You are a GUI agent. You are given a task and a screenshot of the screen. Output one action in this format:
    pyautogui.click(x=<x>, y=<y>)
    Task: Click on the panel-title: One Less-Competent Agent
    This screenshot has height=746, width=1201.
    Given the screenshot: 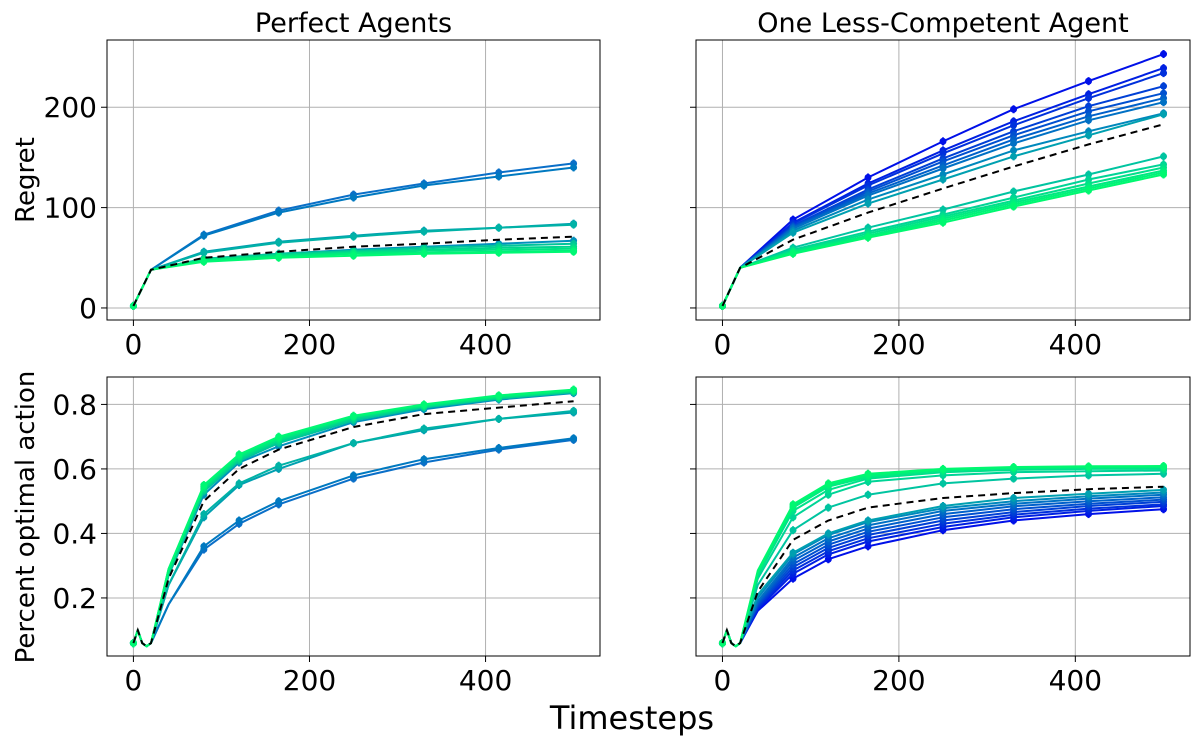 What is the action you would take?
    pyautogui.click(x=942, y=23)
    